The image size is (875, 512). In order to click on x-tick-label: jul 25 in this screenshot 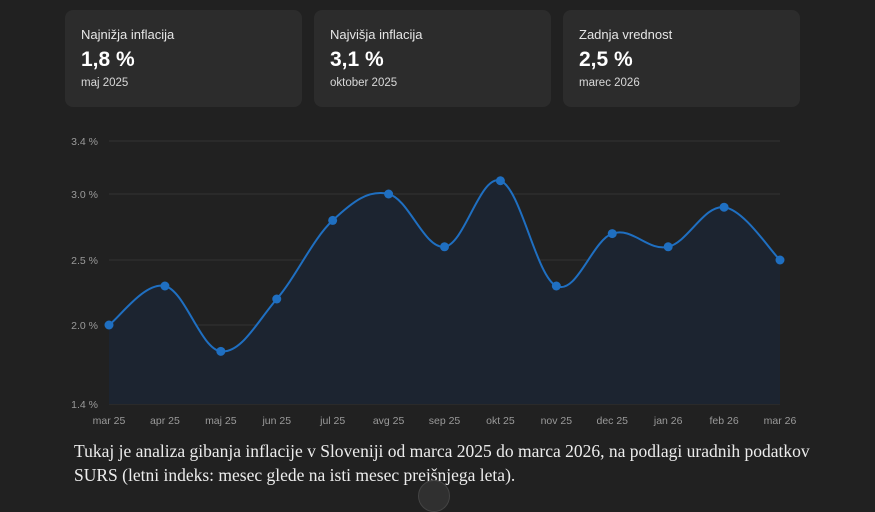, I will do `click(332, 421)`.